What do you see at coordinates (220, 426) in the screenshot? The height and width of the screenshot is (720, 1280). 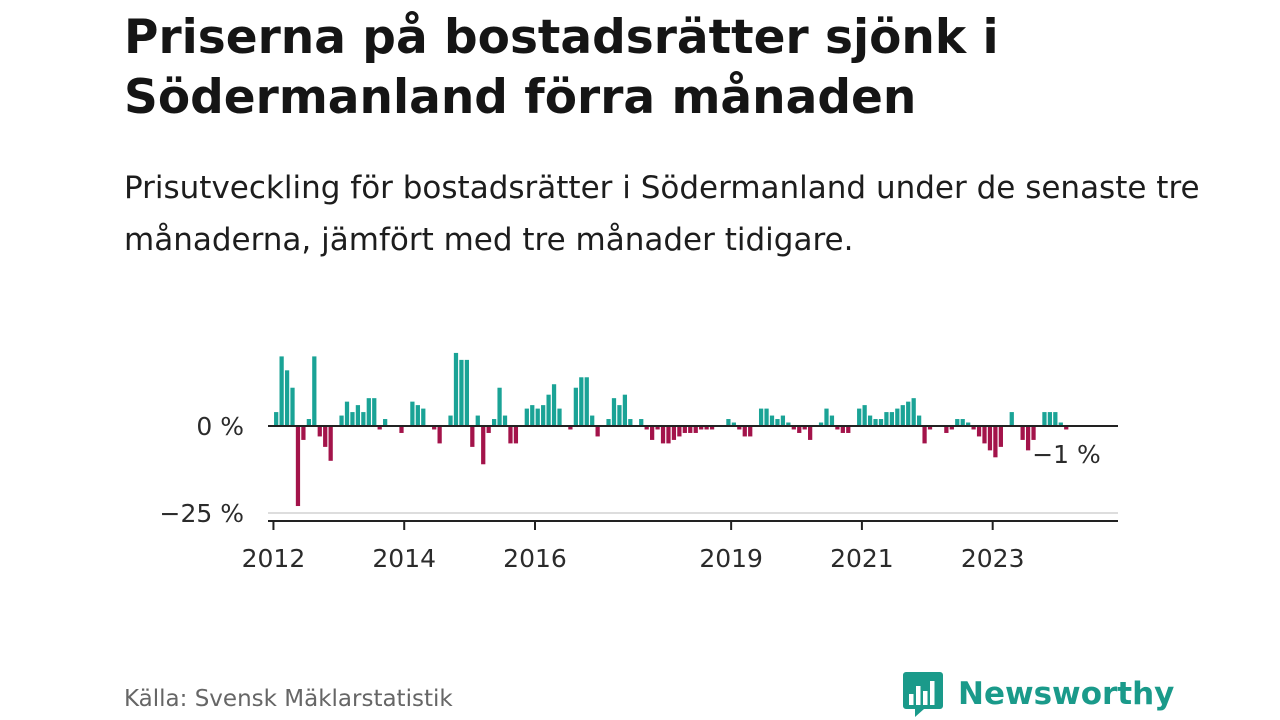 I see `y-tick-label: 0 %` at bounding box center [220, 426].